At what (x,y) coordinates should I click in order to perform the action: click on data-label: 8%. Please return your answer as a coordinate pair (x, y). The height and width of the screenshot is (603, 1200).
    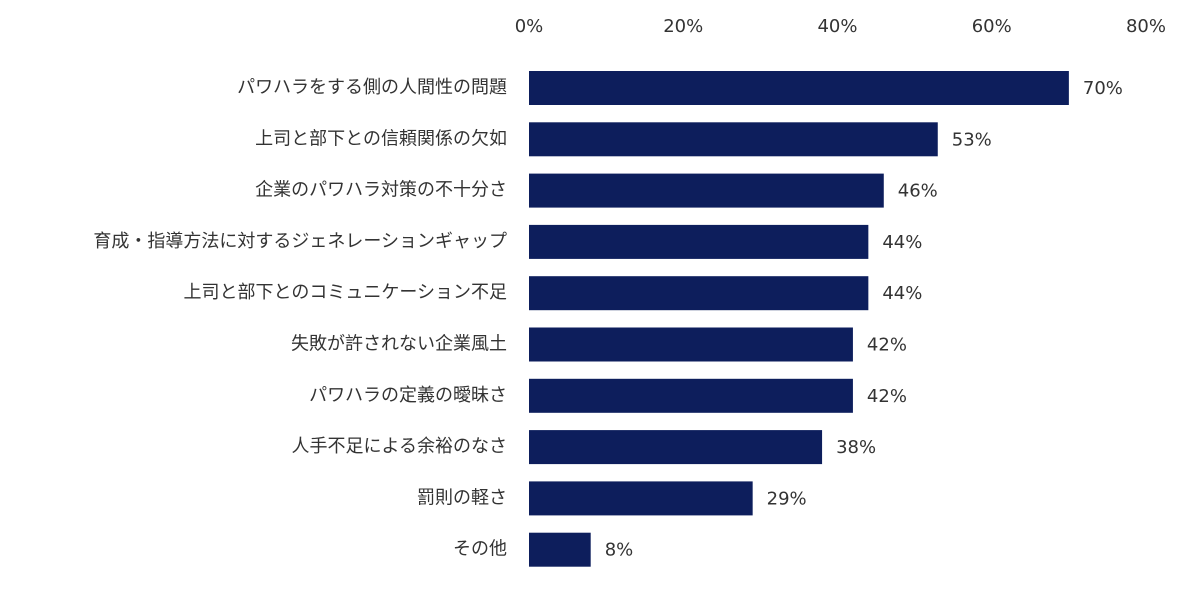
    Looking at the image, I should click on (619, 550).